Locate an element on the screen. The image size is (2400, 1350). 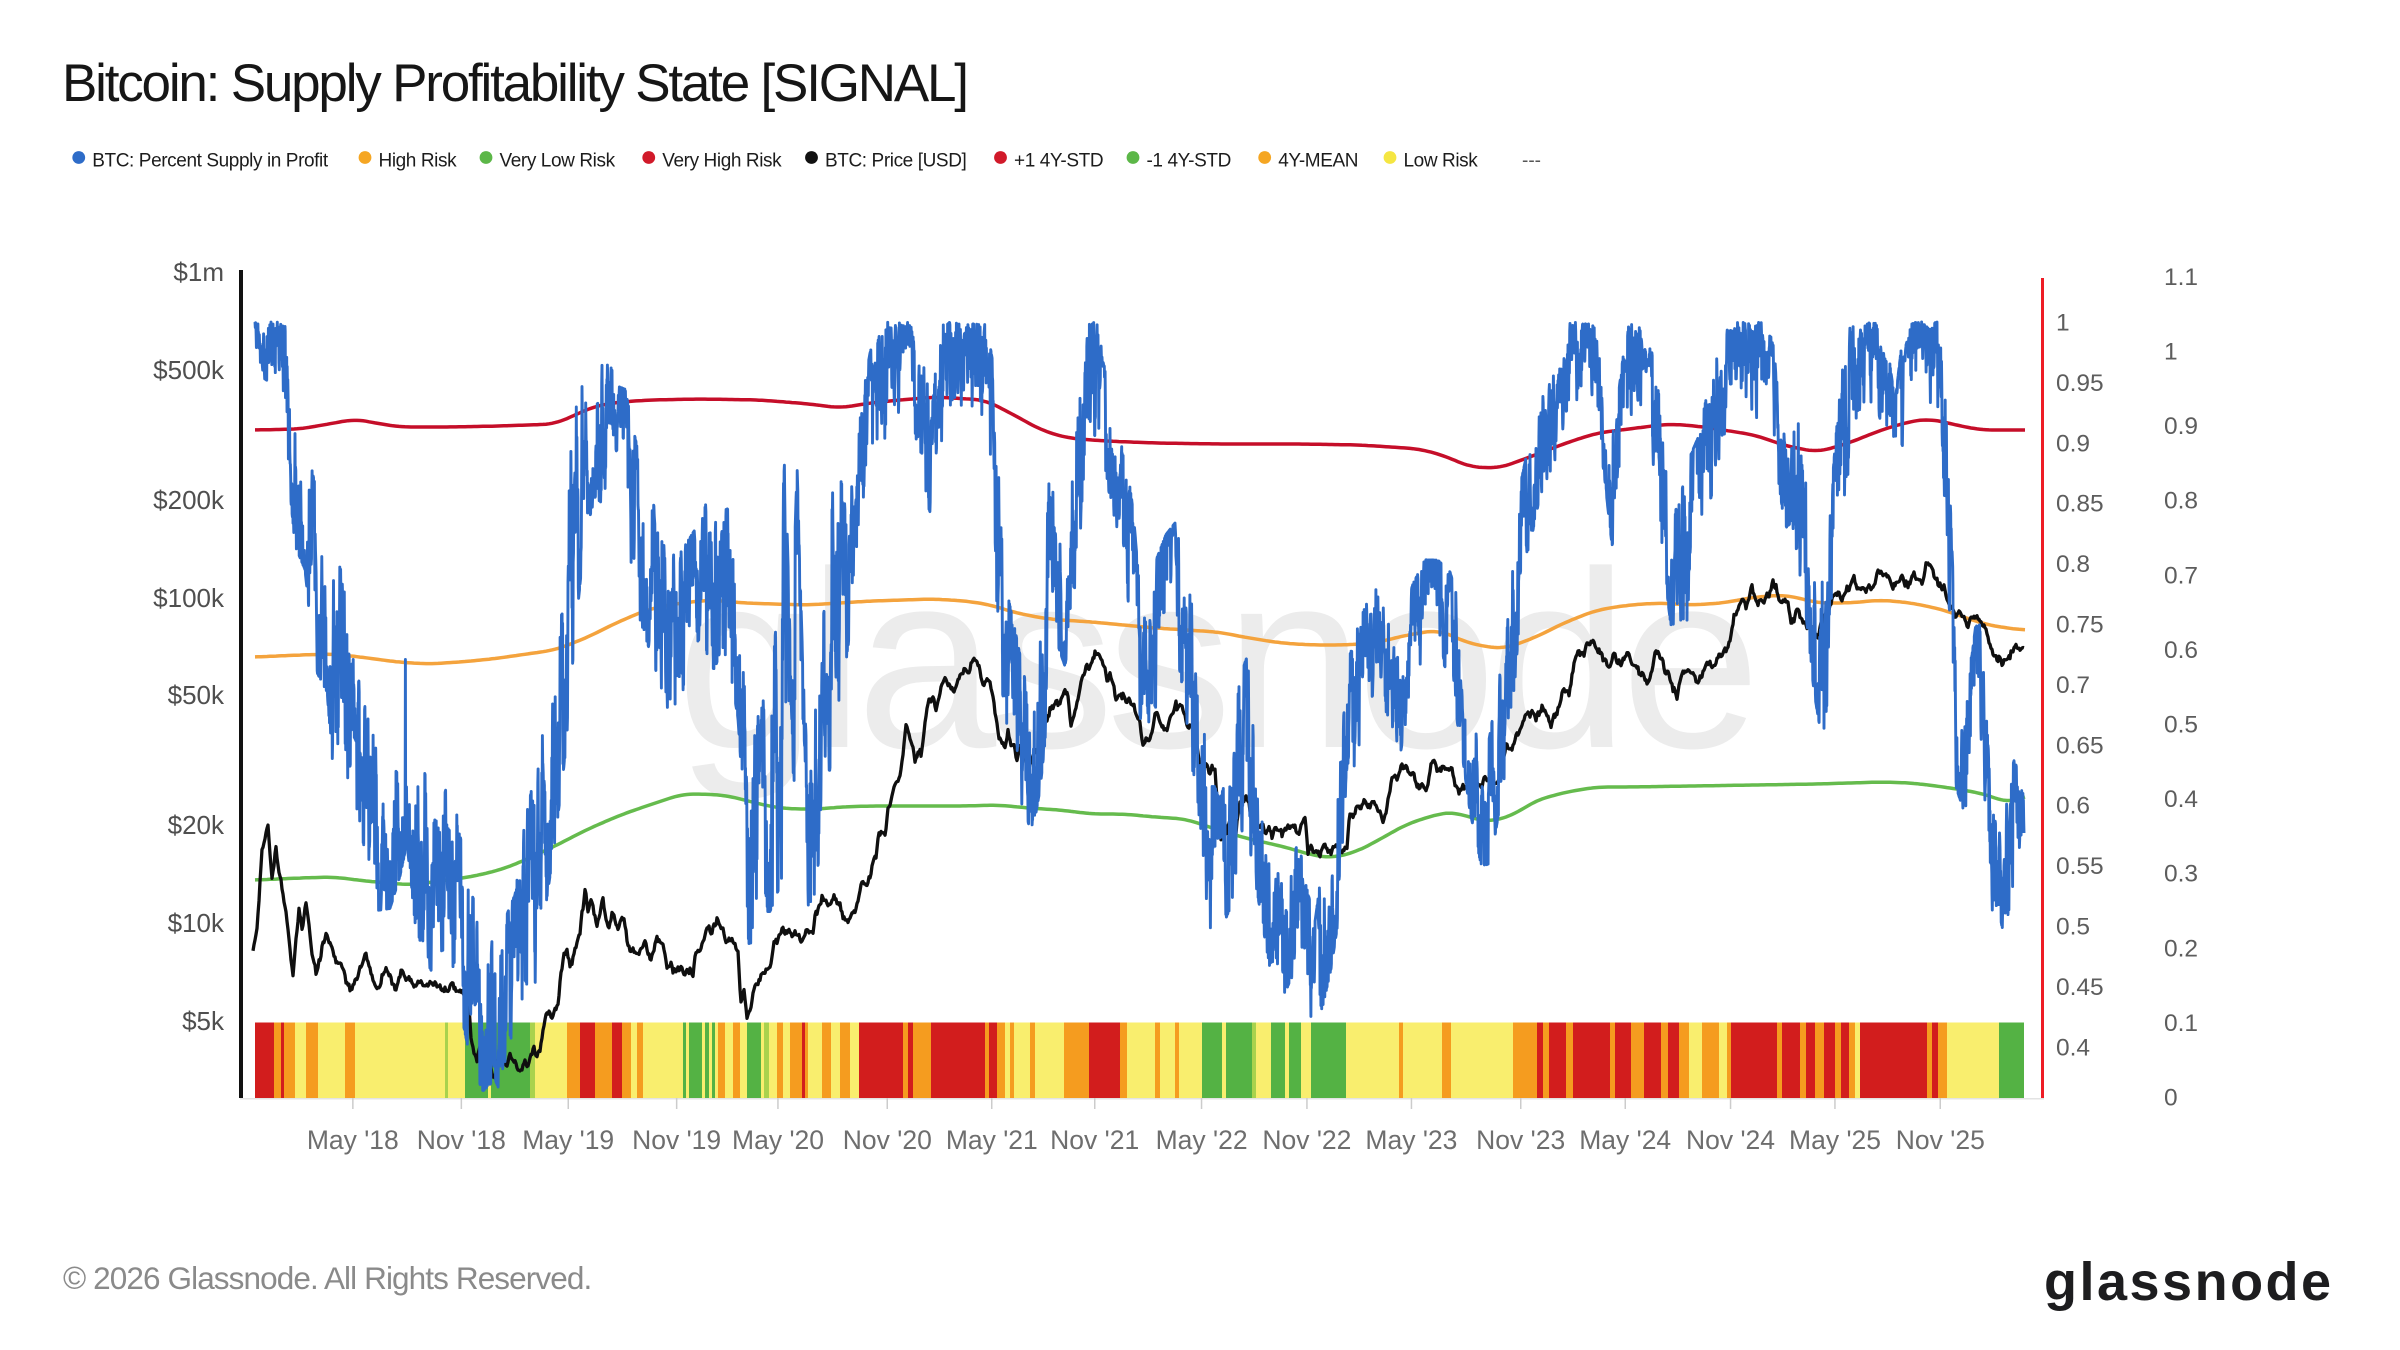
svg-text: 0.65 is located at coordinates (2080, 745).